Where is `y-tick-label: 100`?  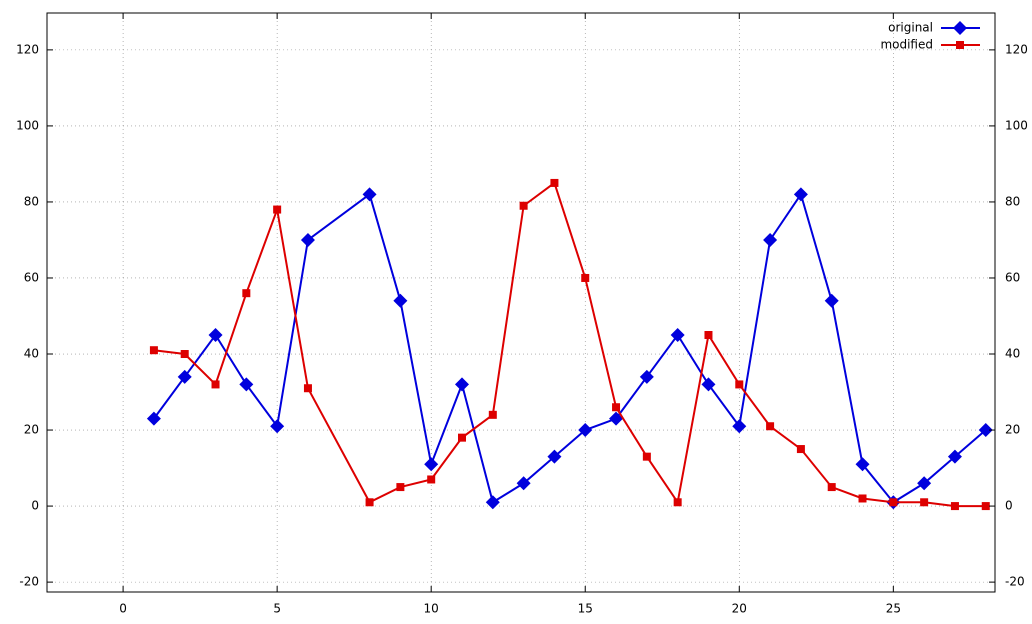
y-tick-label: 100 is located at coordinates (27, 125).